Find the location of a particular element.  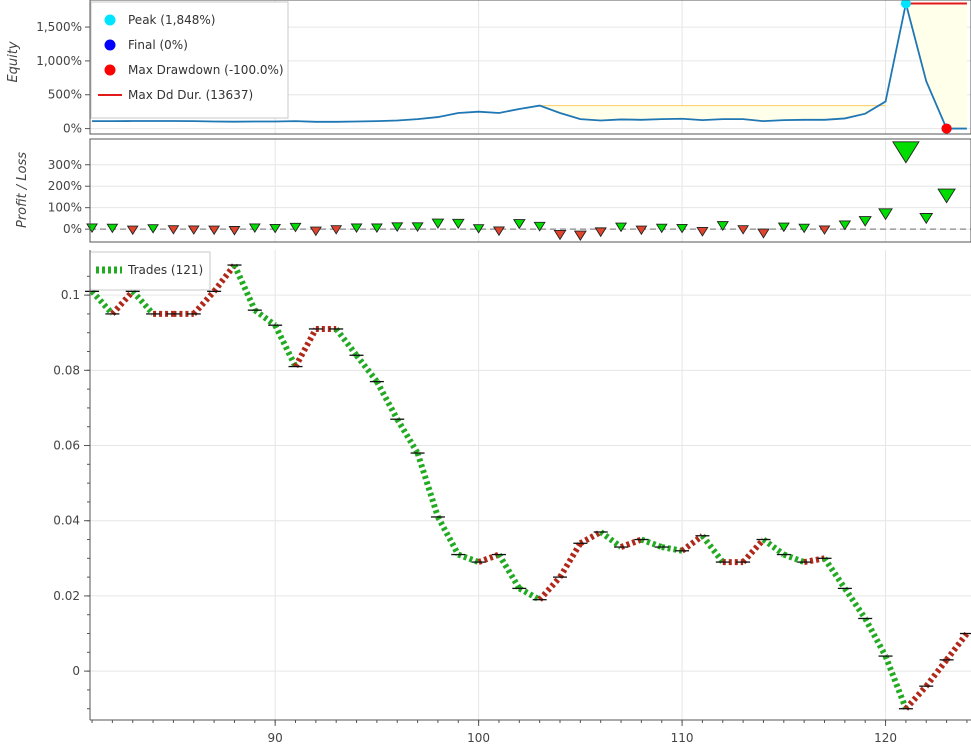

pl-ytick-label-2: 200% is located at coordinates (65, 186).